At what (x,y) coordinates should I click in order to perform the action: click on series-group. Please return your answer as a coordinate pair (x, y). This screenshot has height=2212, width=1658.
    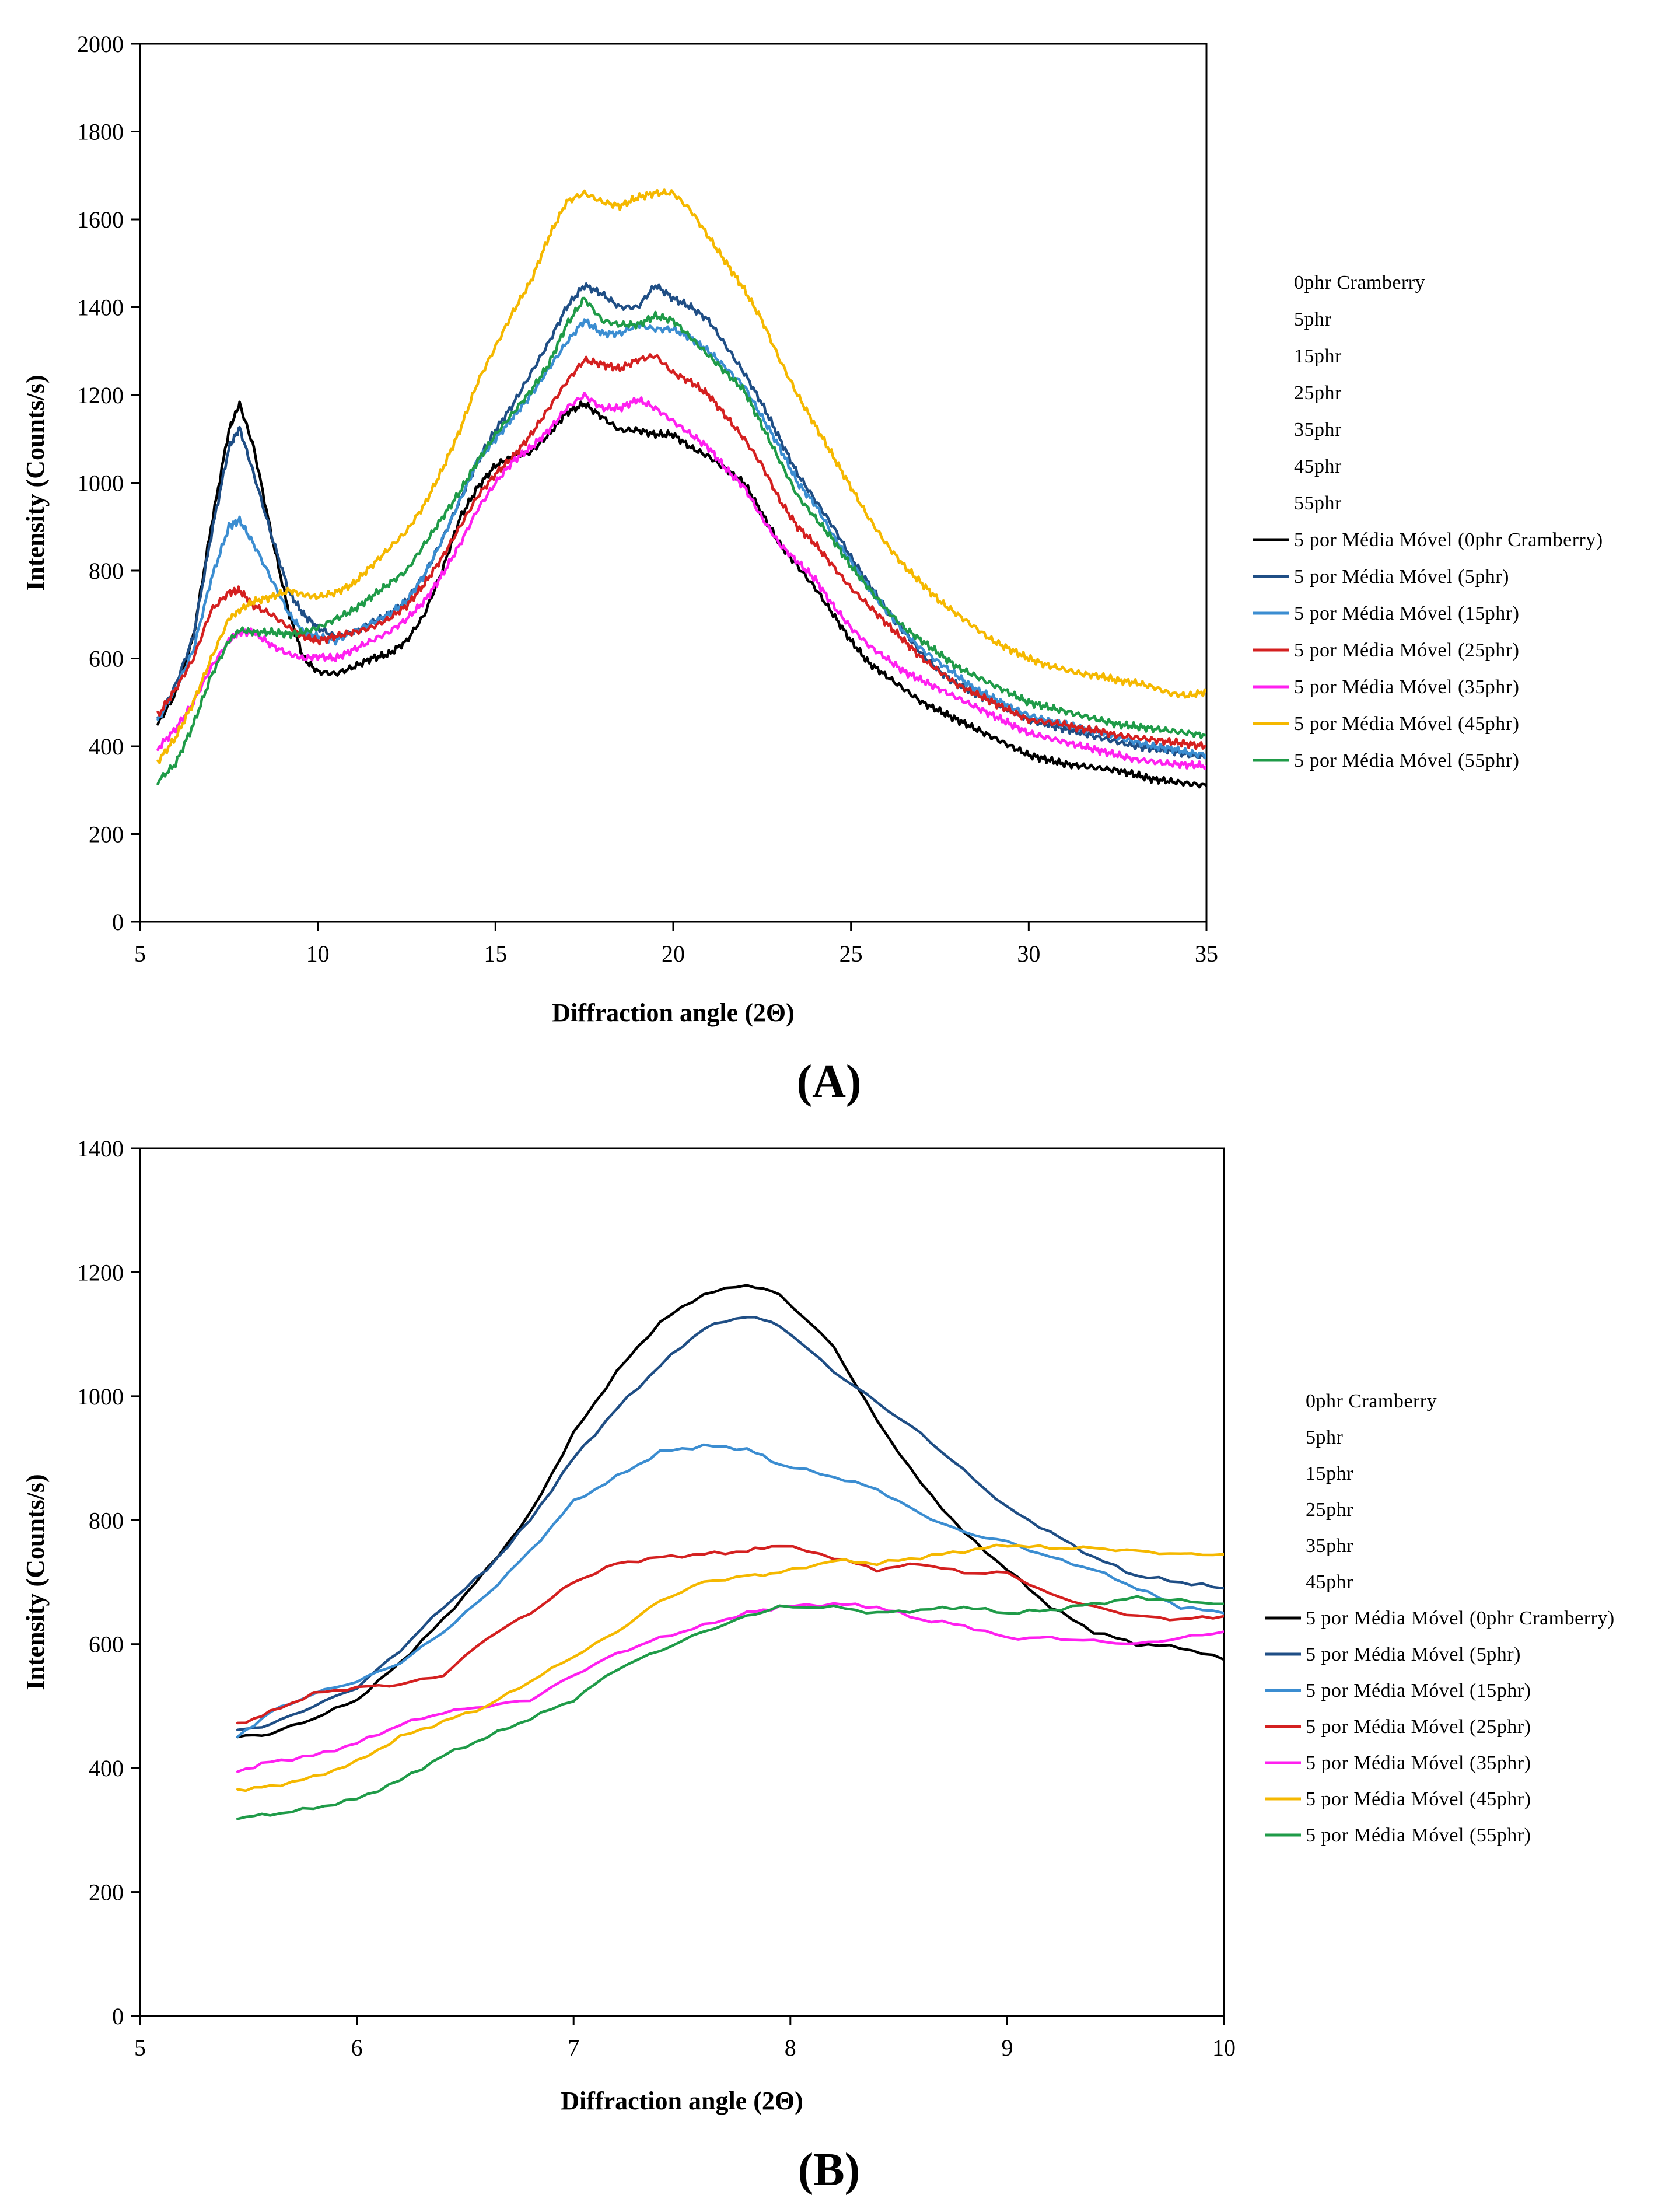
    Looking at the image, I should click on (730, 1552).